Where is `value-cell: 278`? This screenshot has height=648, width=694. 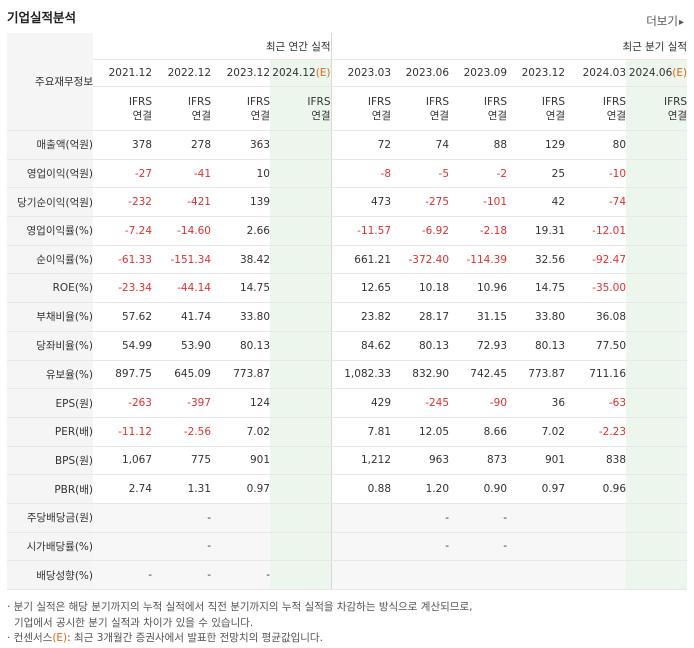 value-cell: 278 is located at coordinates (181, 145).